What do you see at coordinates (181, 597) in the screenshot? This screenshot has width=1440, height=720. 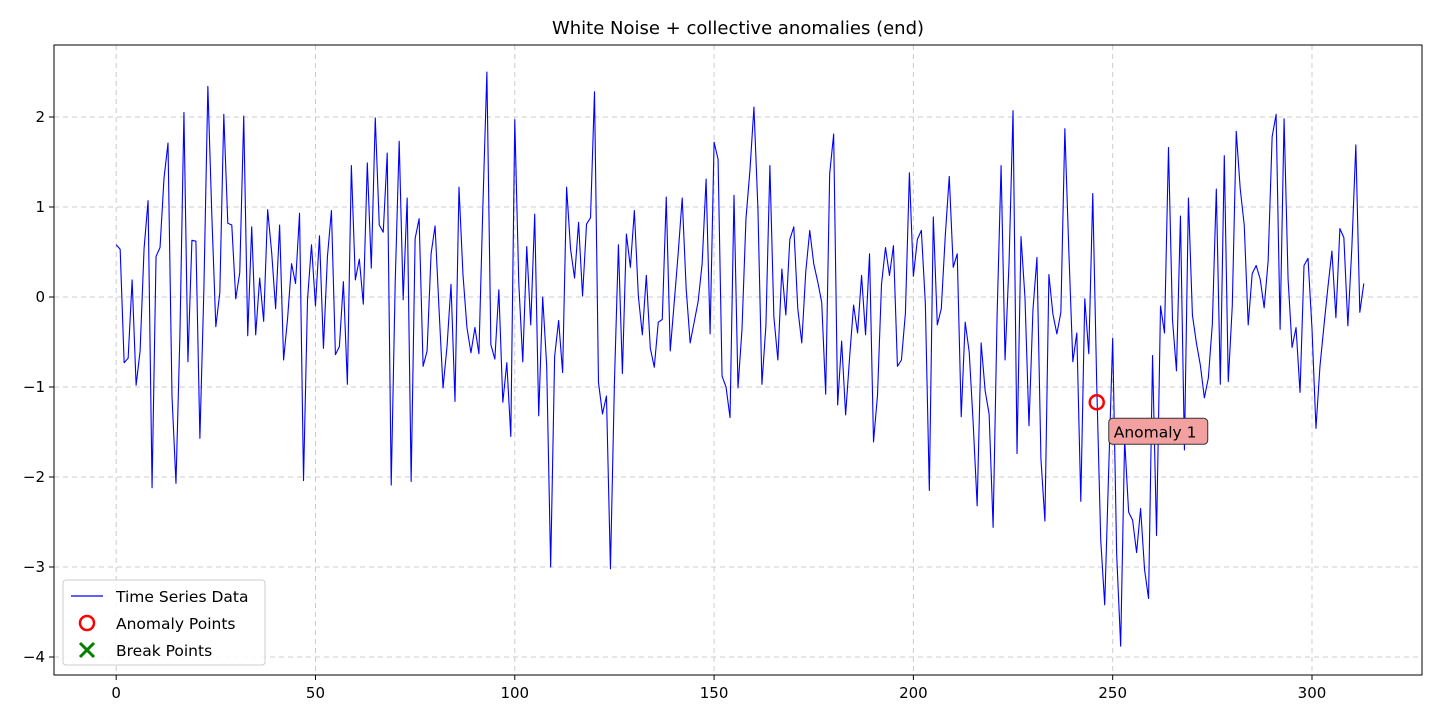 I see `legend-label: Time Series Data` at bounding box center [181, 597].